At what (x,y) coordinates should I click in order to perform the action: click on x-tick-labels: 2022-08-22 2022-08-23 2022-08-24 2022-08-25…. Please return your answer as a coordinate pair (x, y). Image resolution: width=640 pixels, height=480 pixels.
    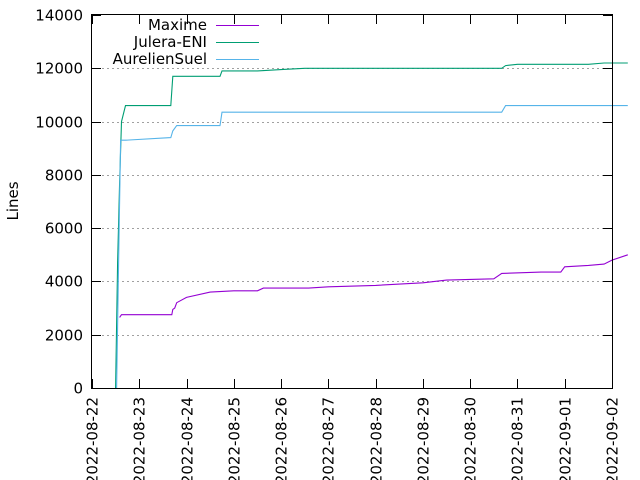
    Looking at the image, I should click on (353, 438).